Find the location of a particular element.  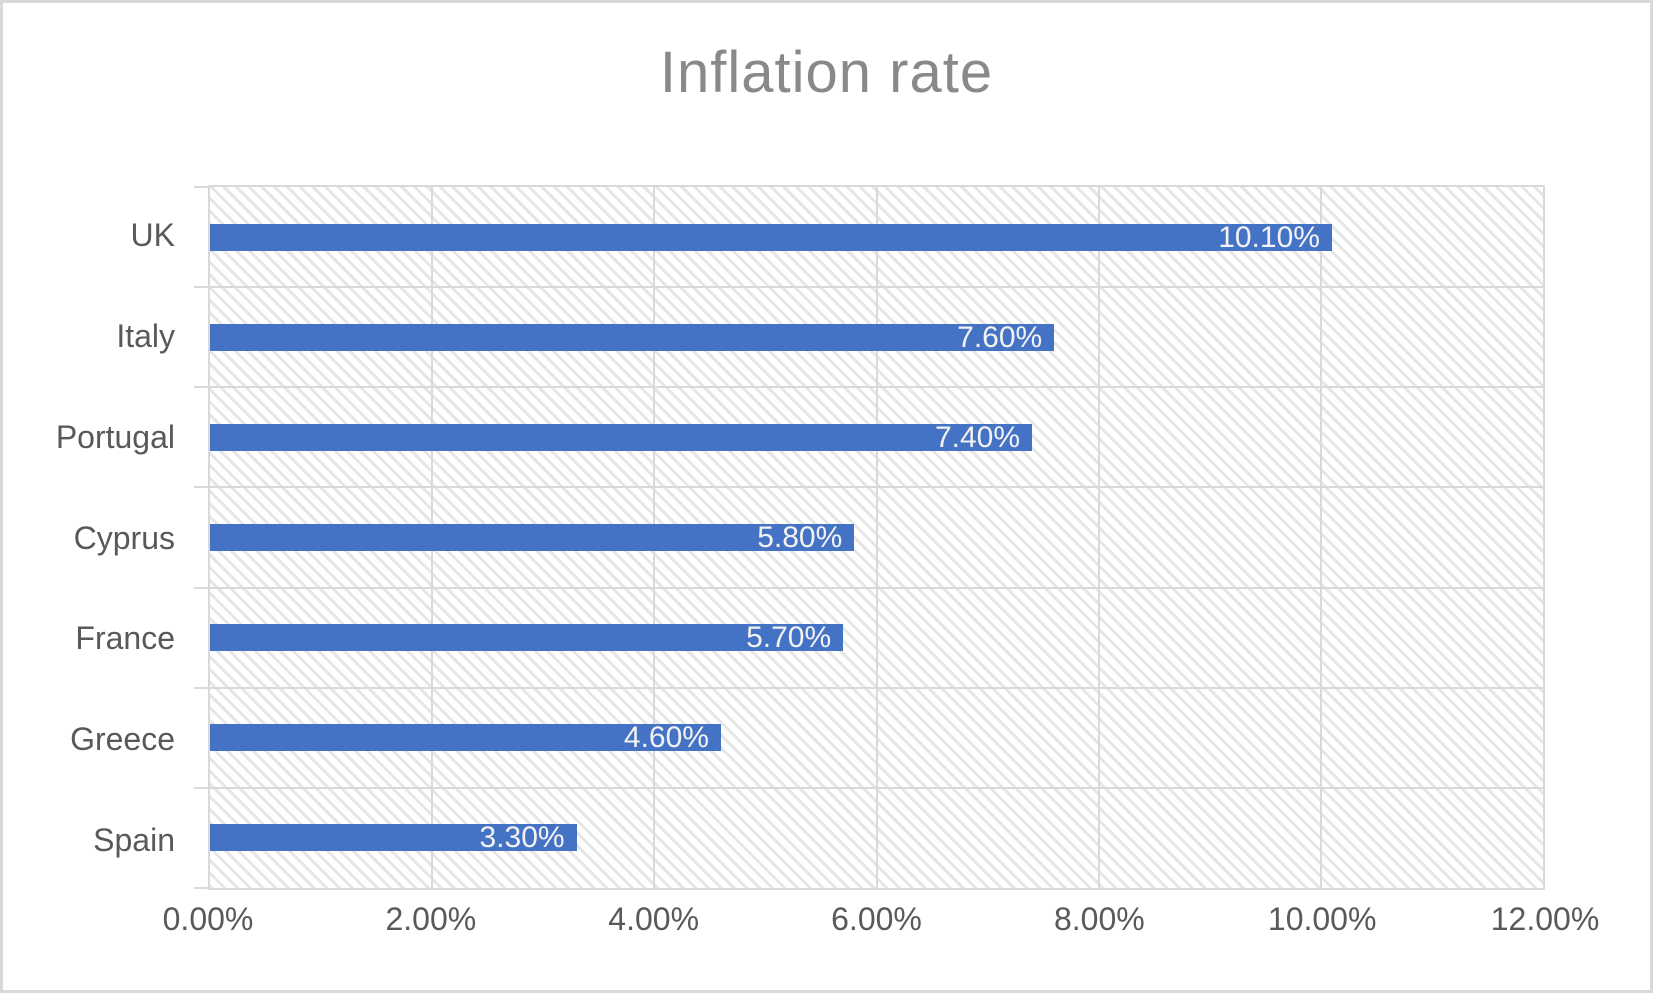

bar-data-label: 4.60% is located at coordinates (666, 738).